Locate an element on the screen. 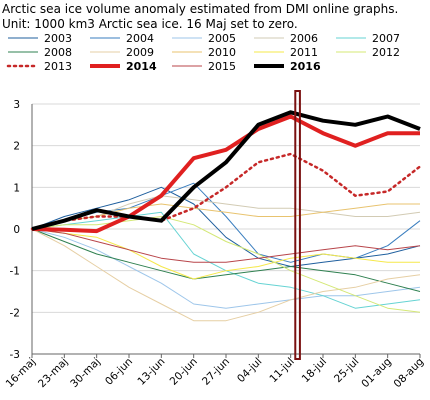 The image size is (430, 400). y-tick-label: 0 is located at coordinates (16, 230).